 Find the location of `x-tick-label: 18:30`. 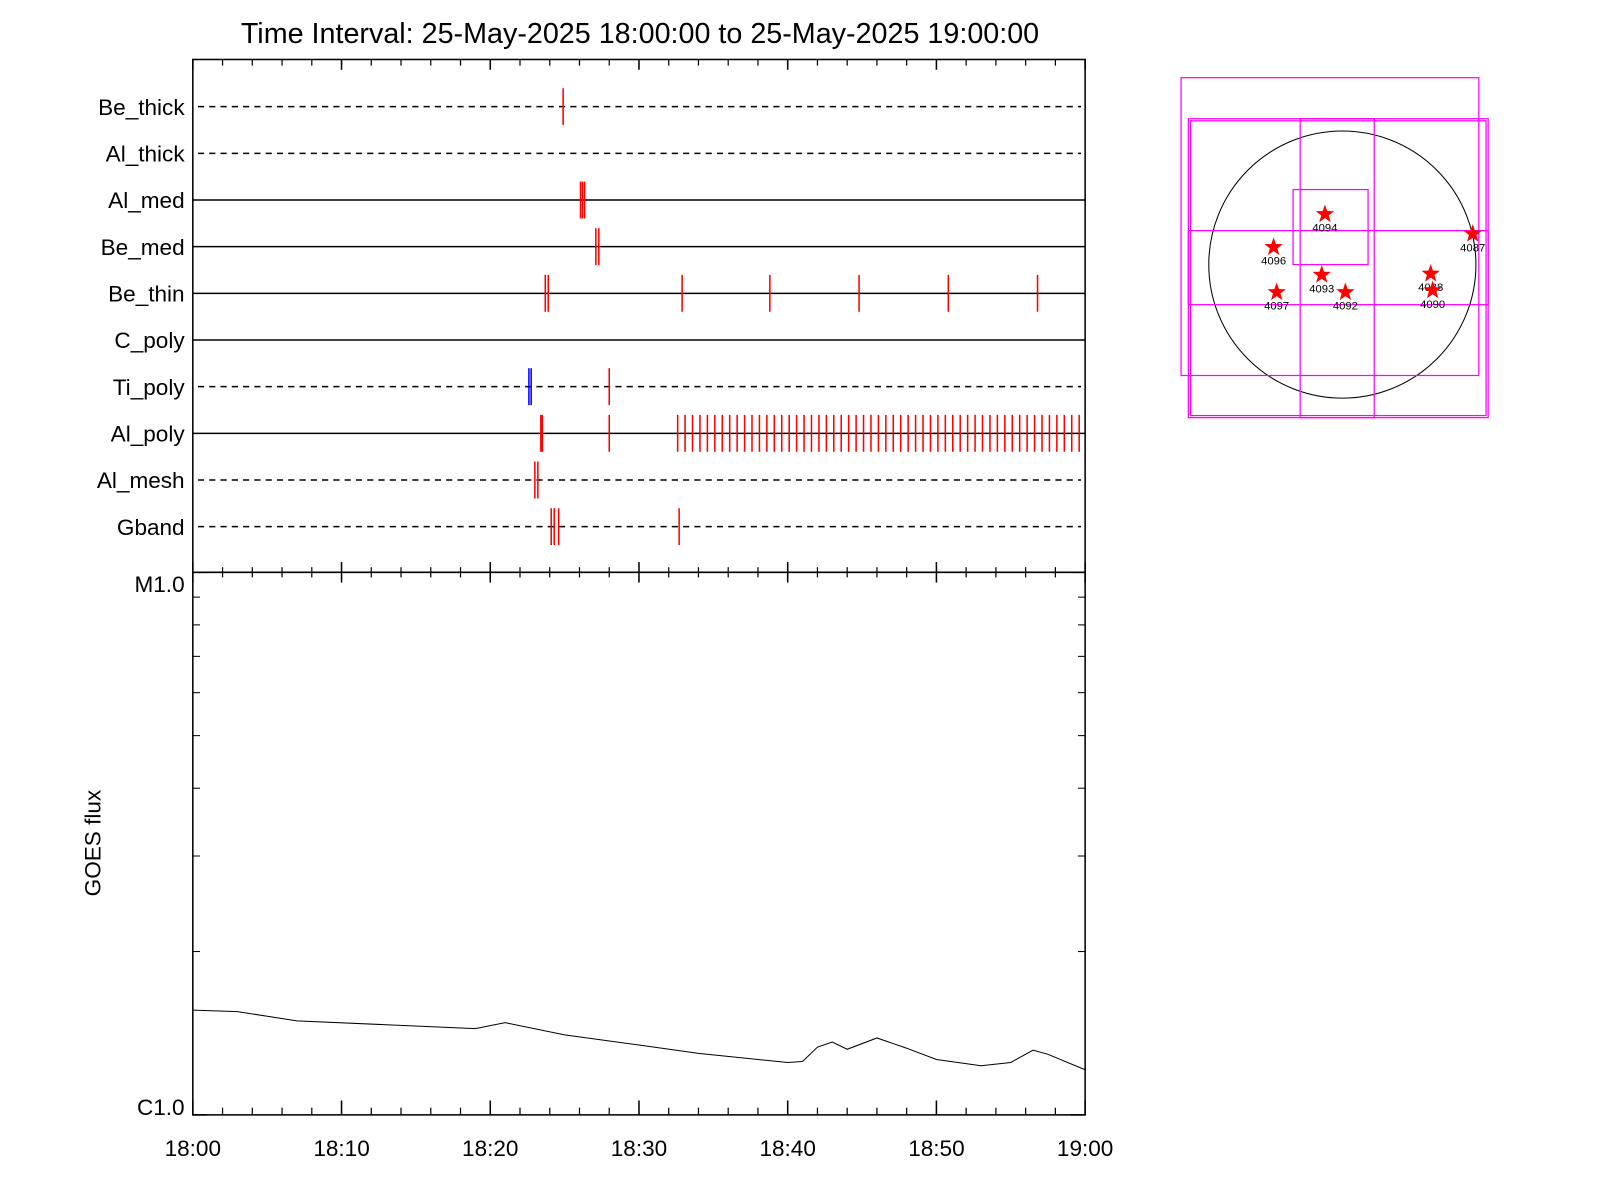

x-tick-label: 18:30 is located at coordinates (639, 1148).